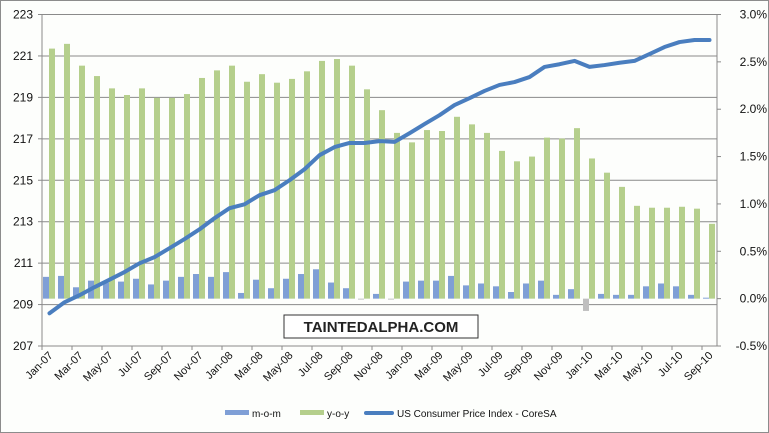 This screenshot has height=433, width=769. What do you see at coordinates (754, 109) in the screenshot?
I see `right-tick-label: 2.0%` at bounding box center [754, 109].